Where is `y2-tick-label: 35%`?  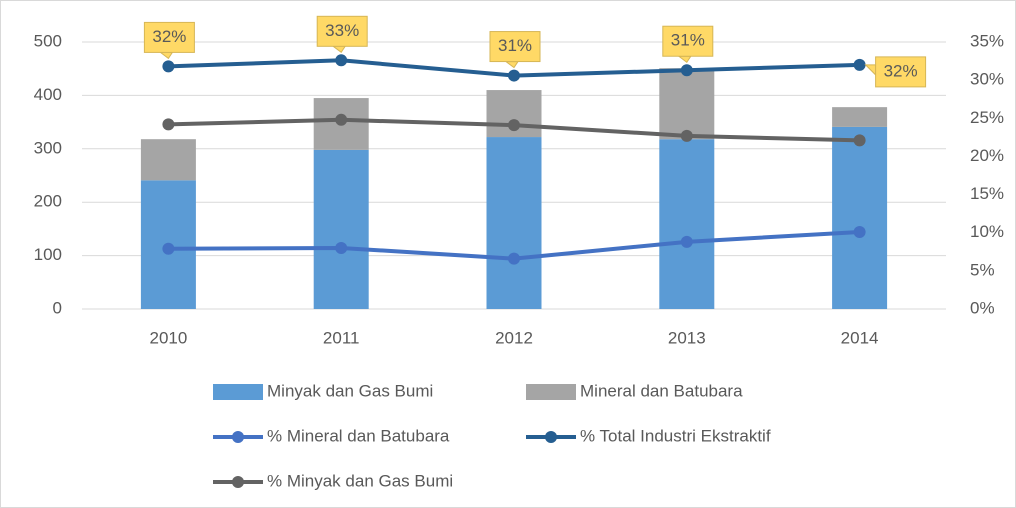
y2-tick-label: 35% is located at coordinates (987, 40).